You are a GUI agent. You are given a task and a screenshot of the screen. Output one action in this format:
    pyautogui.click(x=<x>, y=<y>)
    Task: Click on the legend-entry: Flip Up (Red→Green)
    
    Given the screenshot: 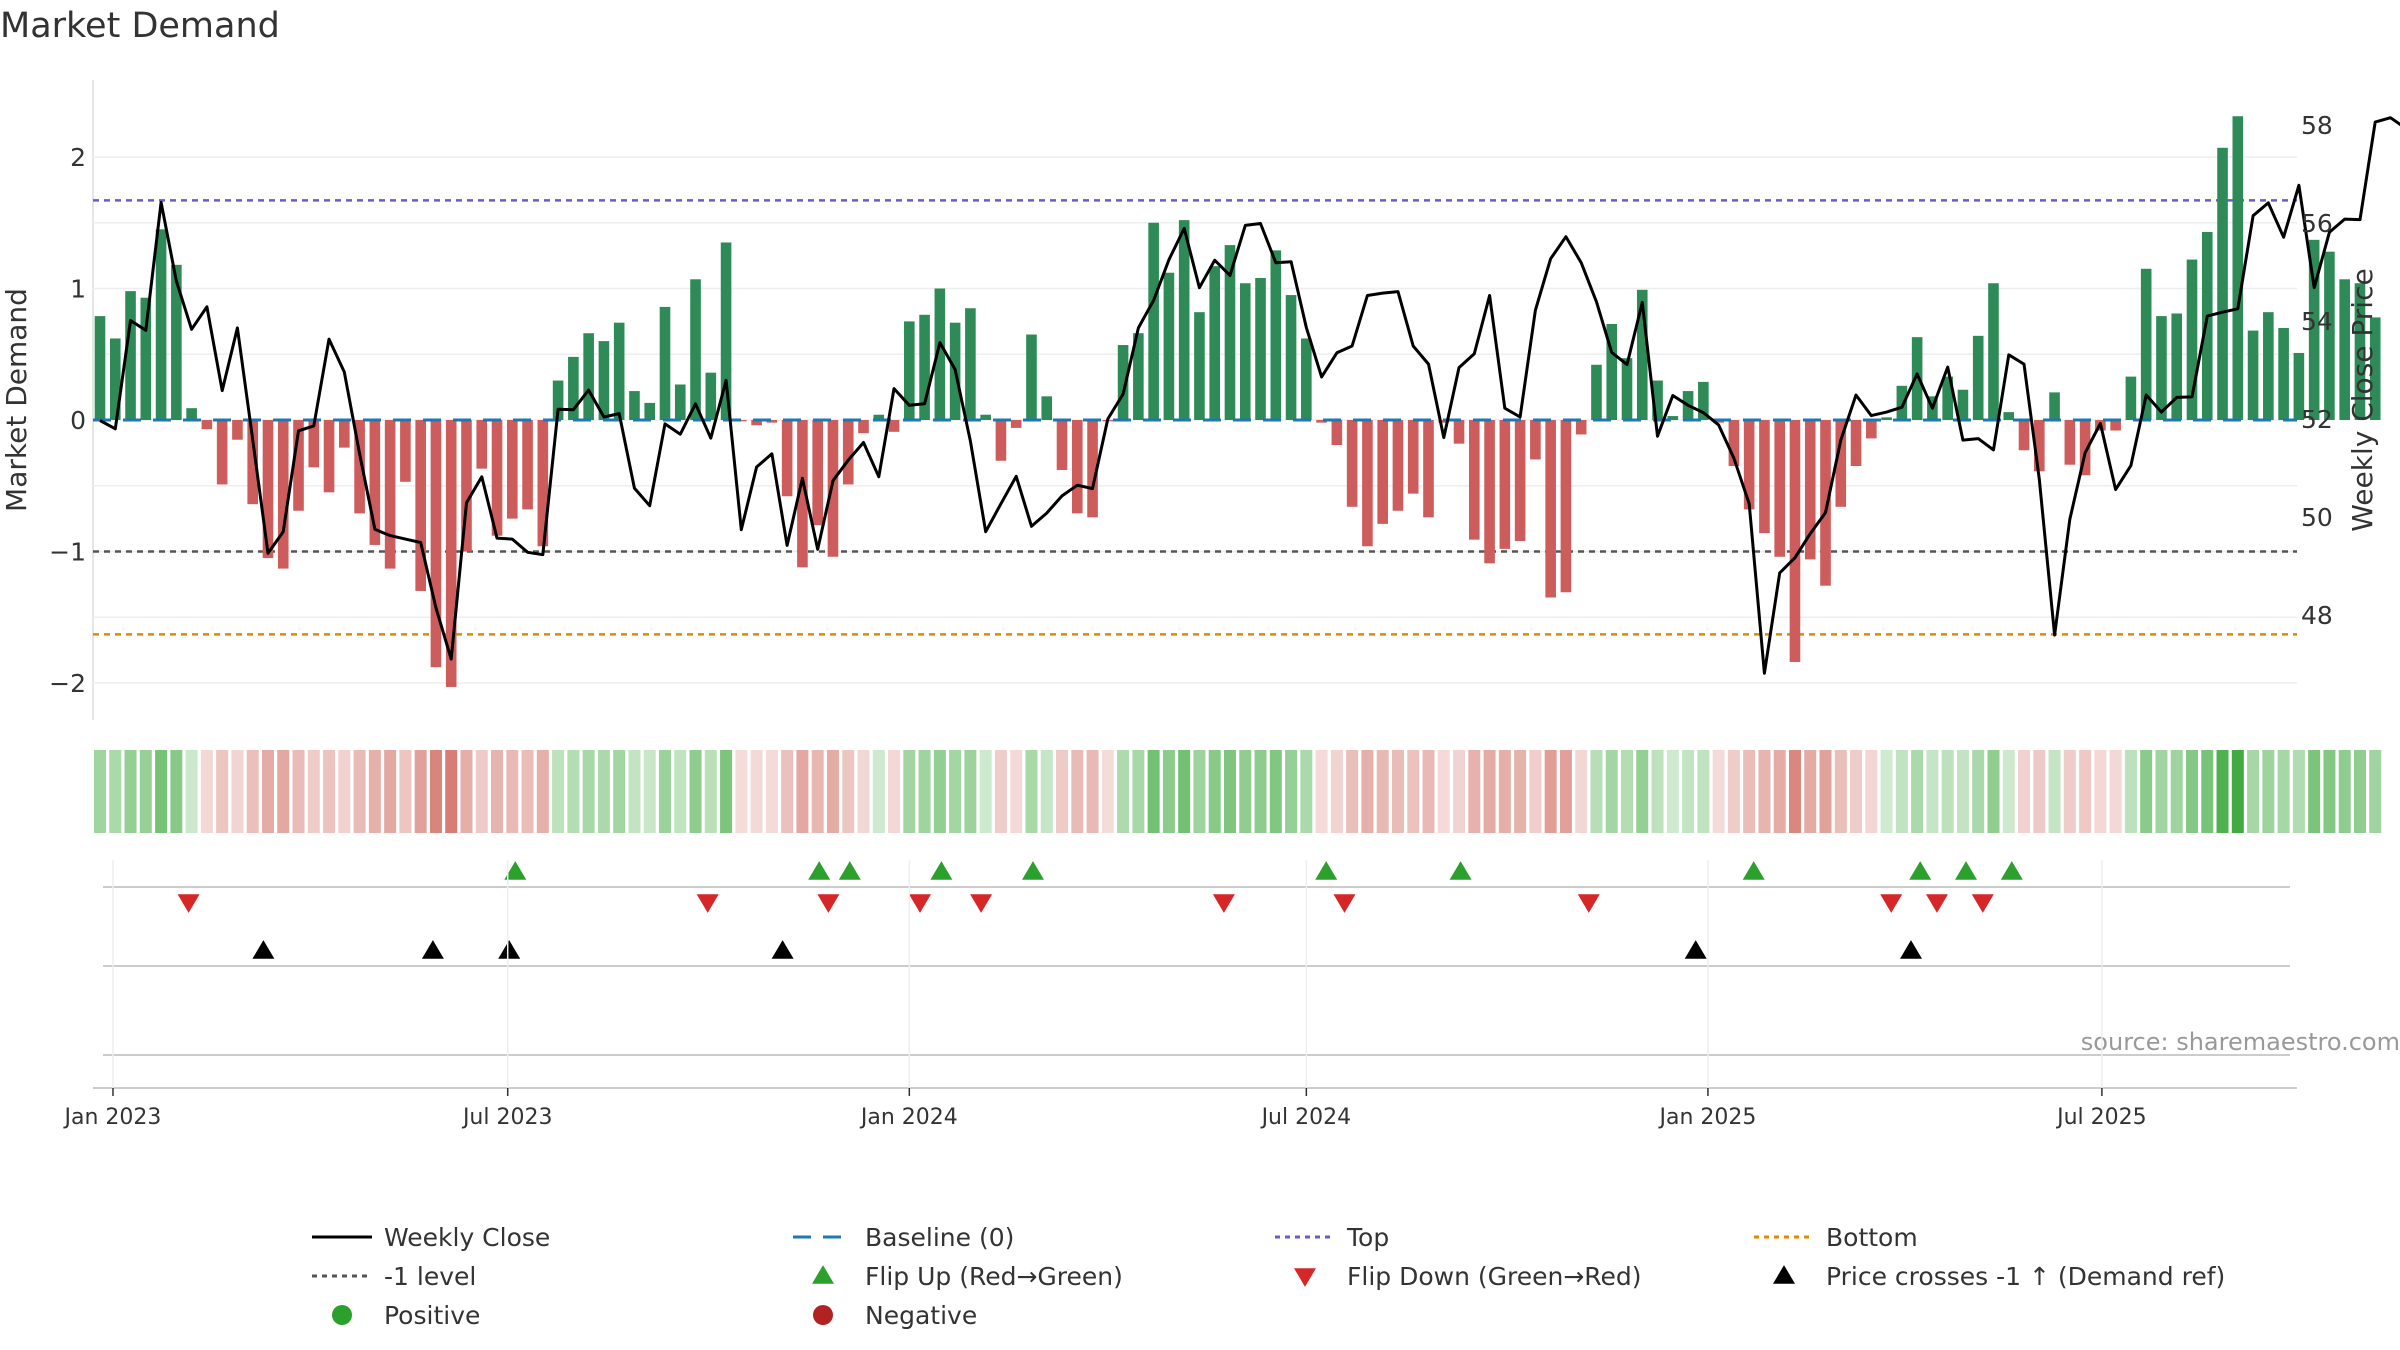 What is the action you would take?
    pyautogui.click(x=967, y=1276)
    